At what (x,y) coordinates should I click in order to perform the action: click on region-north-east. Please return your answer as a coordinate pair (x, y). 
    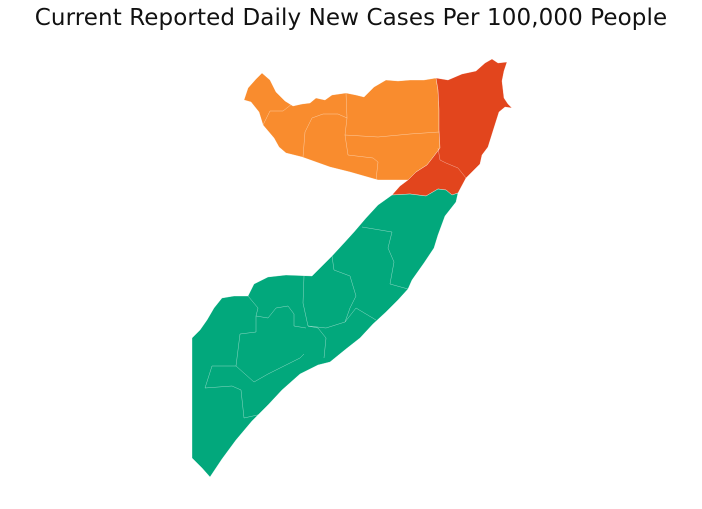
    Looking at the image, I should click on (452, 127).